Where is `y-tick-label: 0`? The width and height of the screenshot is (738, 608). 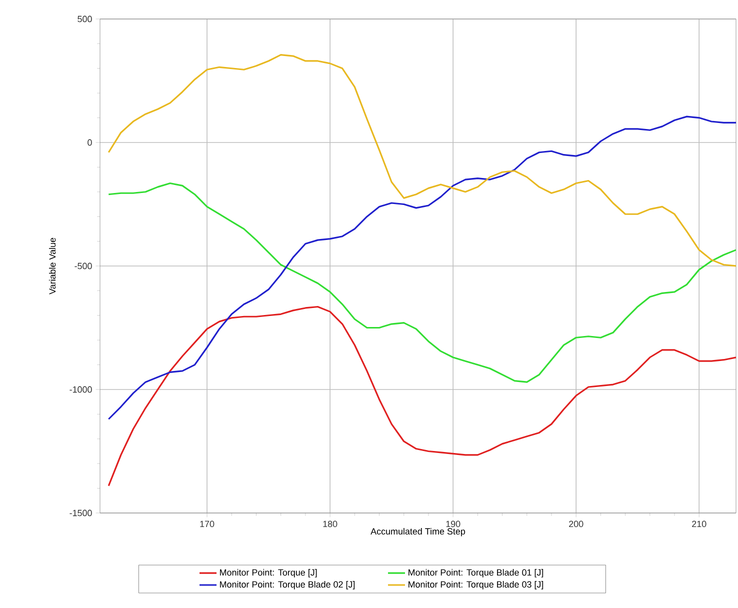 y-tick-label: 0 is located at coordinates (90, 142).